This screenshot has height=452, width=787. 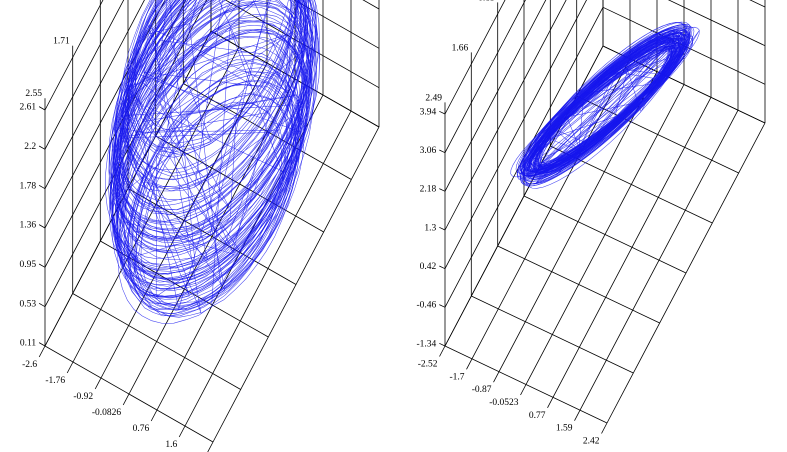 What do you see at coordinates (27, 108) in the screenshot?
I see `z-tick-label: 2.61` at bounding box center [27, 108].